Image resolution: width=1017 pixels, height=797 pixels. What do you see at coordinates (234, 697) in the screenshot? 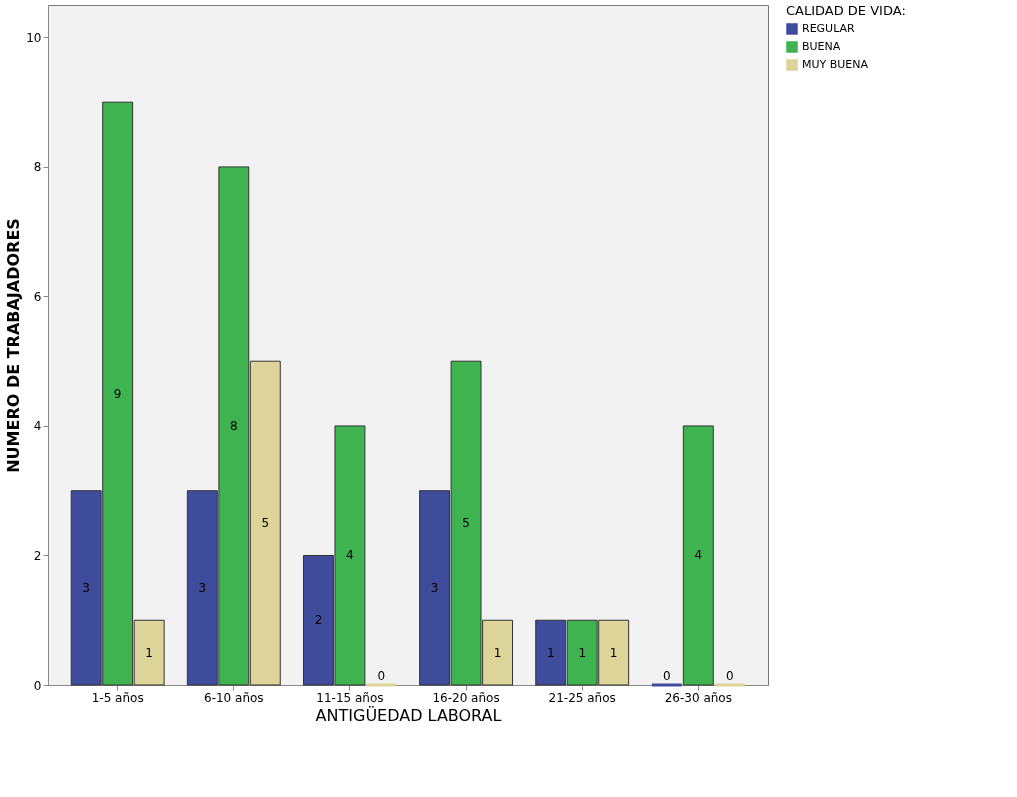
I see `x-tick-label: 6-10 años` at bounding box center [234, 697].